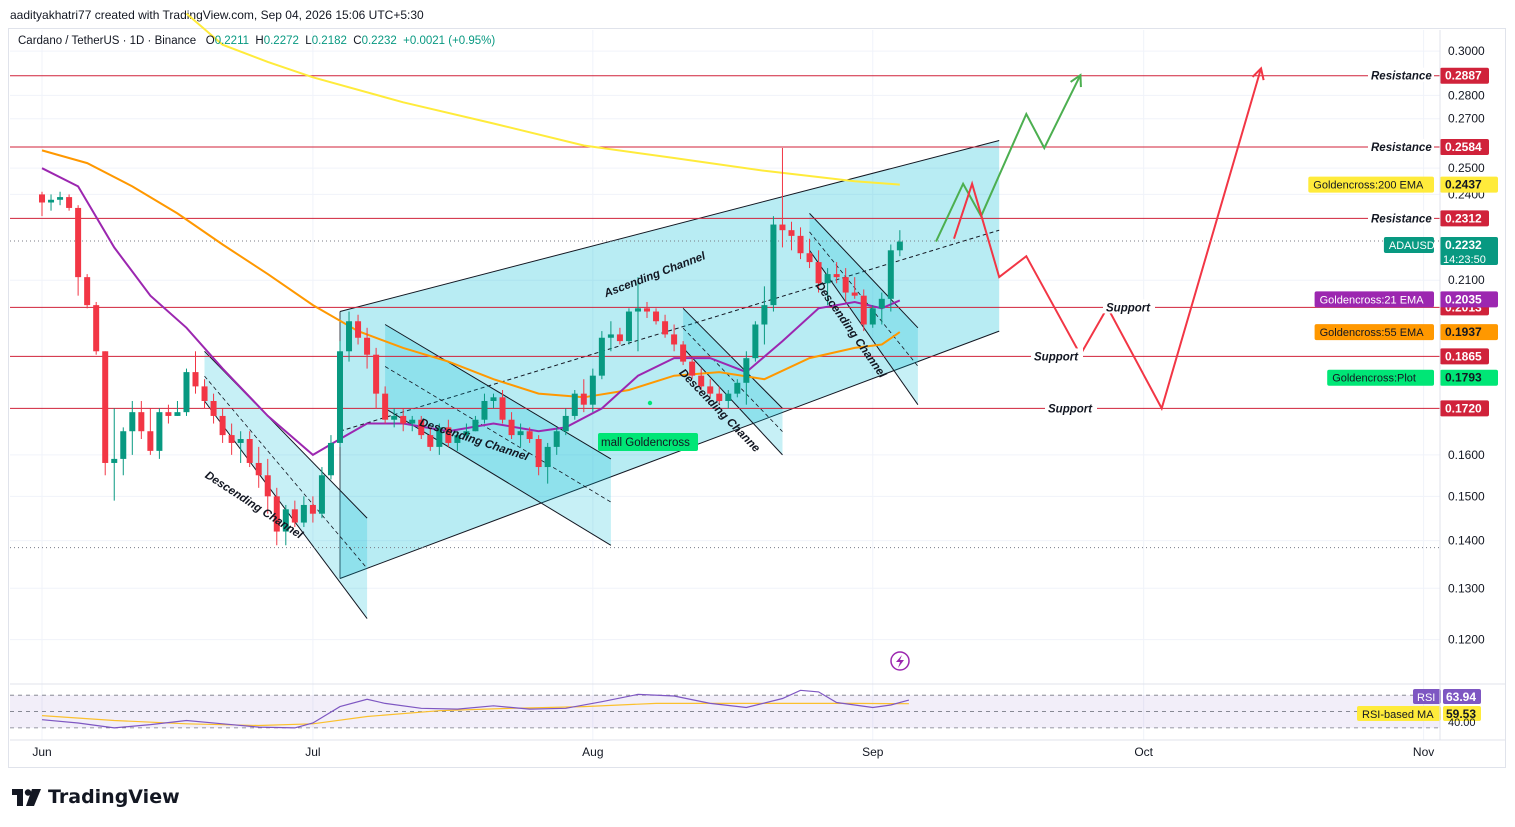 The image size is (1515, 827). I want to click on brand-name: TradingView, so click(114, 797).